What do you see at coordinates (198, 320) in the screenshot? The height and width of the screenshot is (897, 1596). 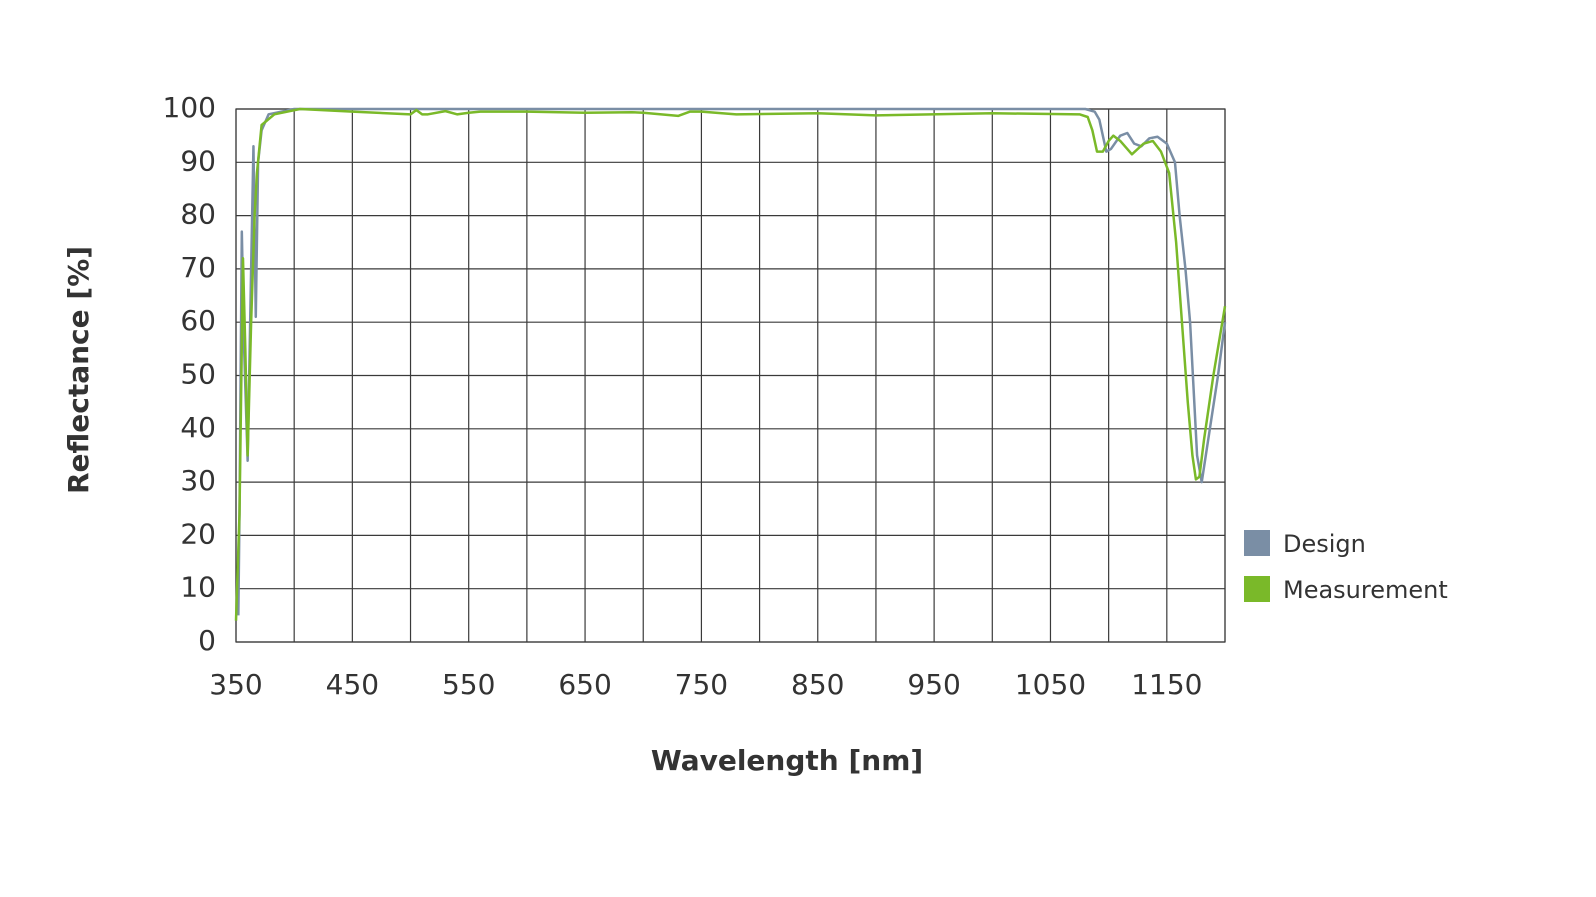 I see `y-tick-label: 60` at bounding box center [198, 320].